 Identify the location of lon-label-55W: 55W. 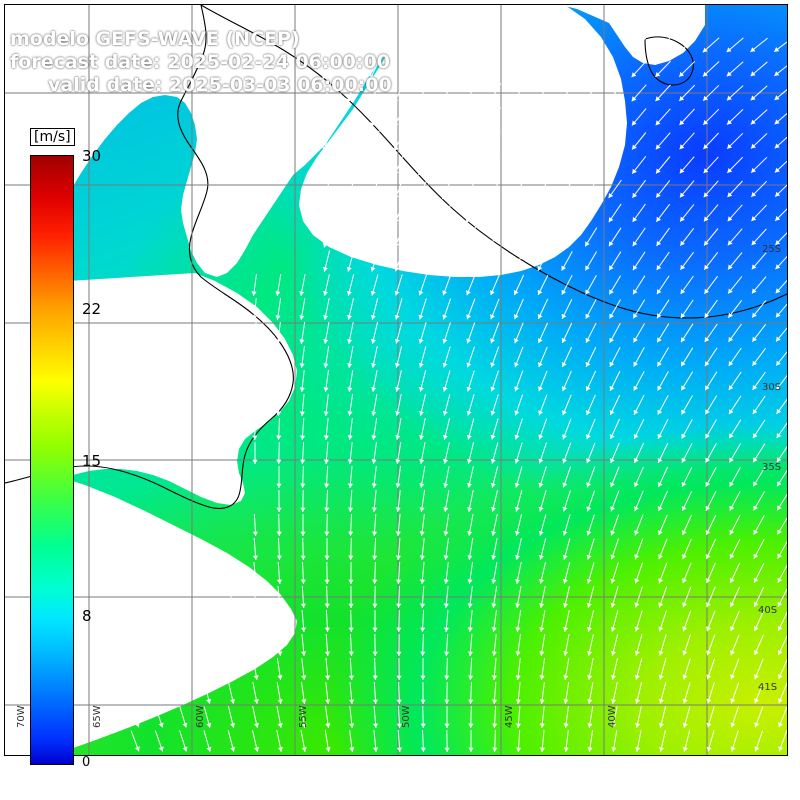
(303, 716).